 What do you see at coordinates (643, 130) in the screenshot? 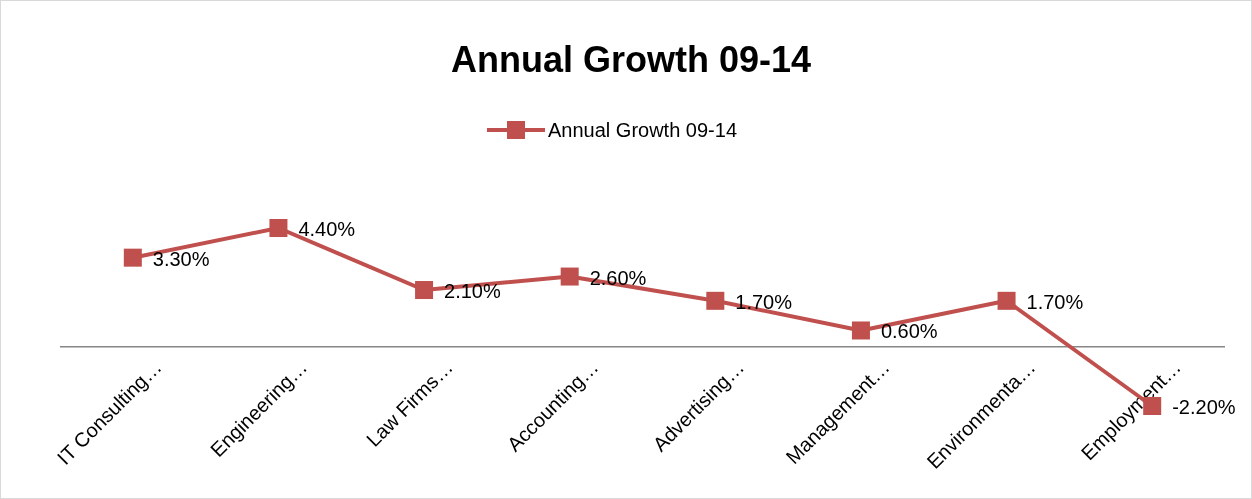
I see `legend-label: Annual Growth 09-14` at bounding box center [643, 130].